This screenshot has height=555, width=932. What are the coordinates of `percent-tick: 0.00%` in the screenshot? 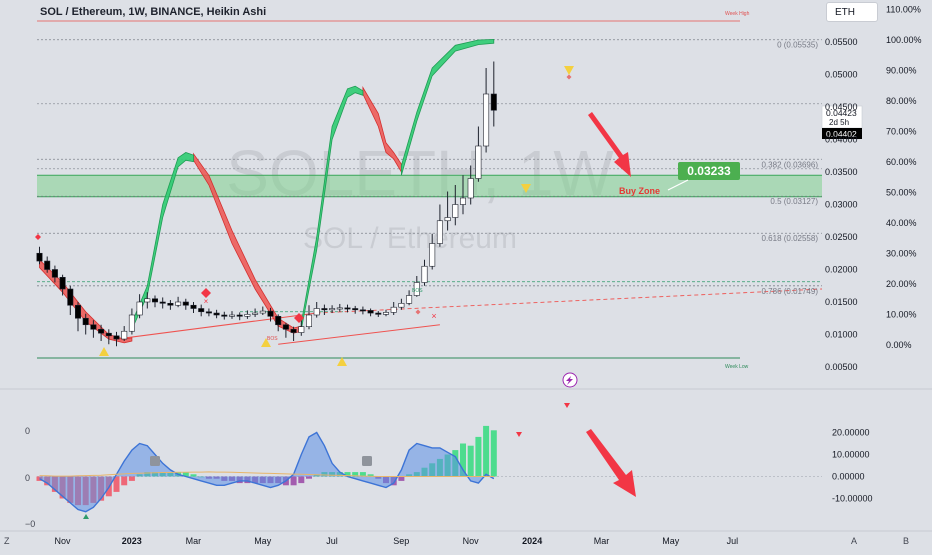 It's located at (899, 345).